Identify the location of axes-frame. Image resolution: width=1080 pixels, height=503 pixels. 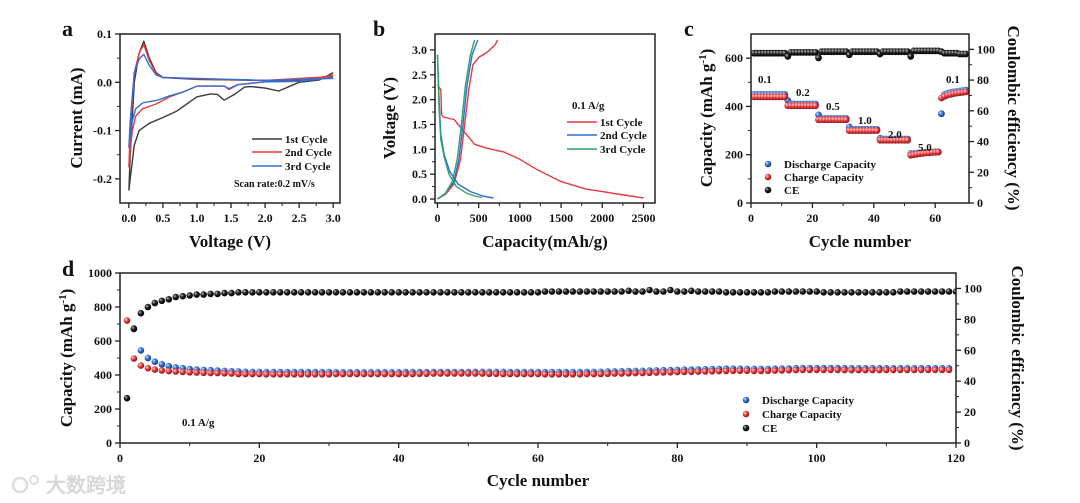
(860, 118).